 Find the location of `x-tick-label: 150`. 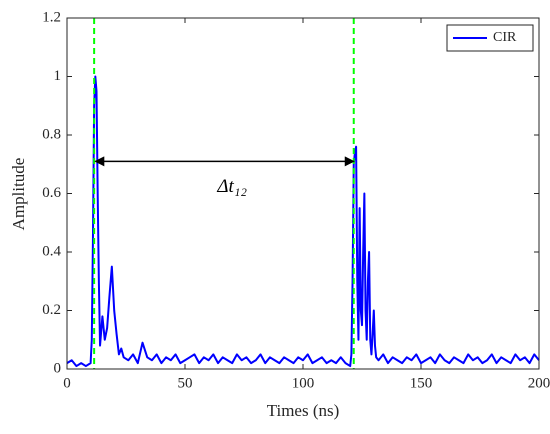

x-tick-label: 150 is located at coordinates (421, 383).